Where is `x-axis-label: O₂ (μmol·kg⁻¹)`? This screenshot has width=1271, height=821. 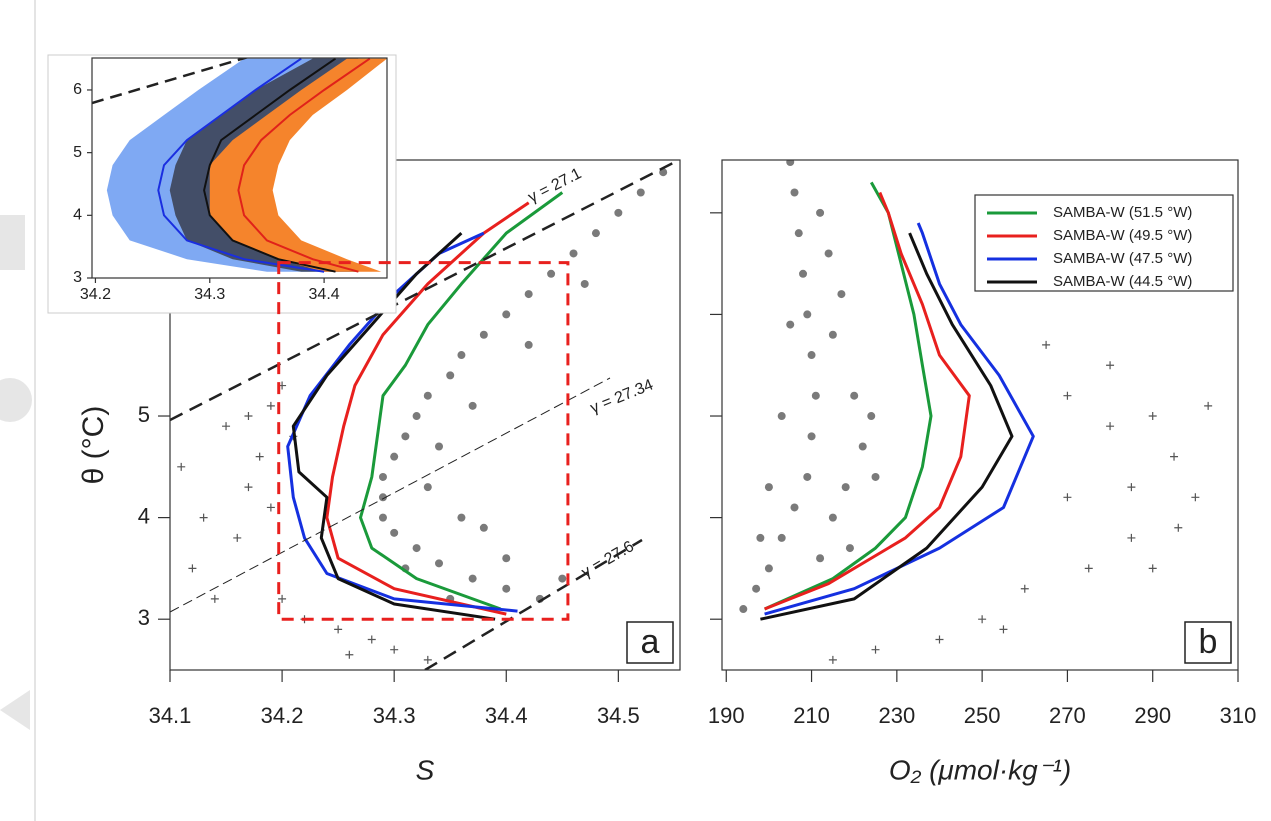 x-axis-label: O₂ (μmol·kg⁻¹) is located at coordinates (980, 769).